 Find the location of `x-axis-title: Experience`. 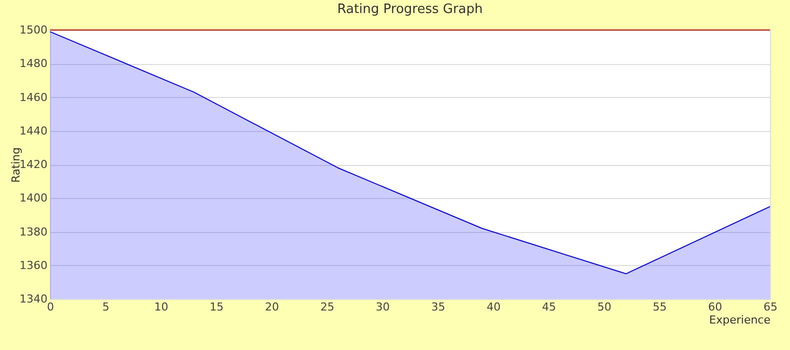

x-axis-title: Experience is located at coordinates (740, 320).